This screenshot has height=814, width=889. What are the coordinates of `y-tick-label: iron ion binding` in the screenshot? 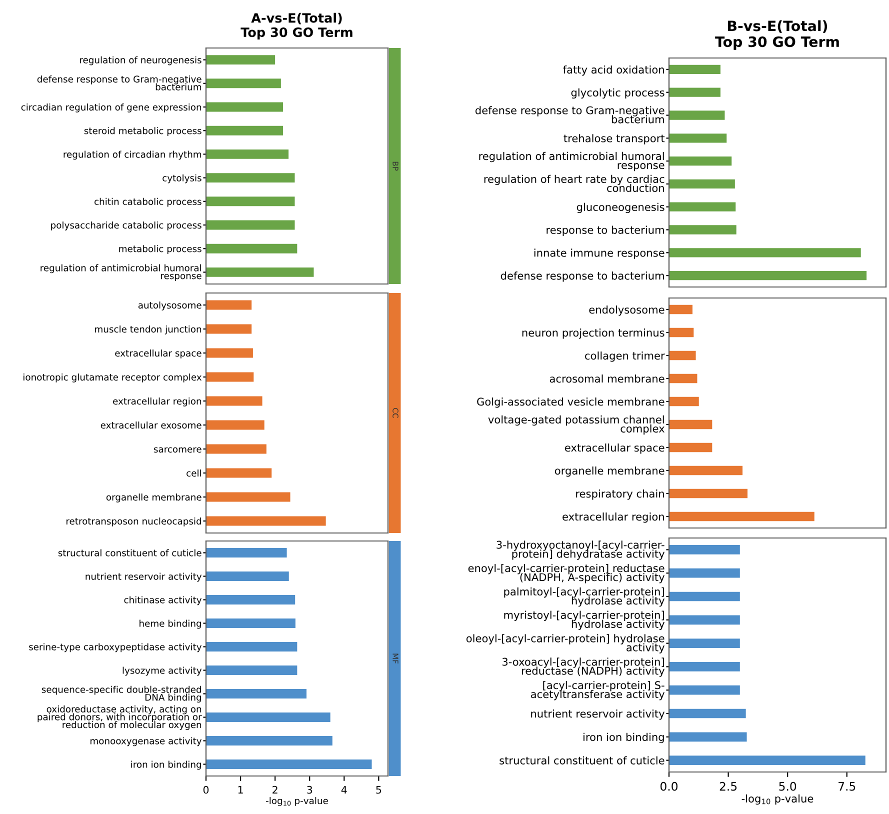 It's located at (624, 738).